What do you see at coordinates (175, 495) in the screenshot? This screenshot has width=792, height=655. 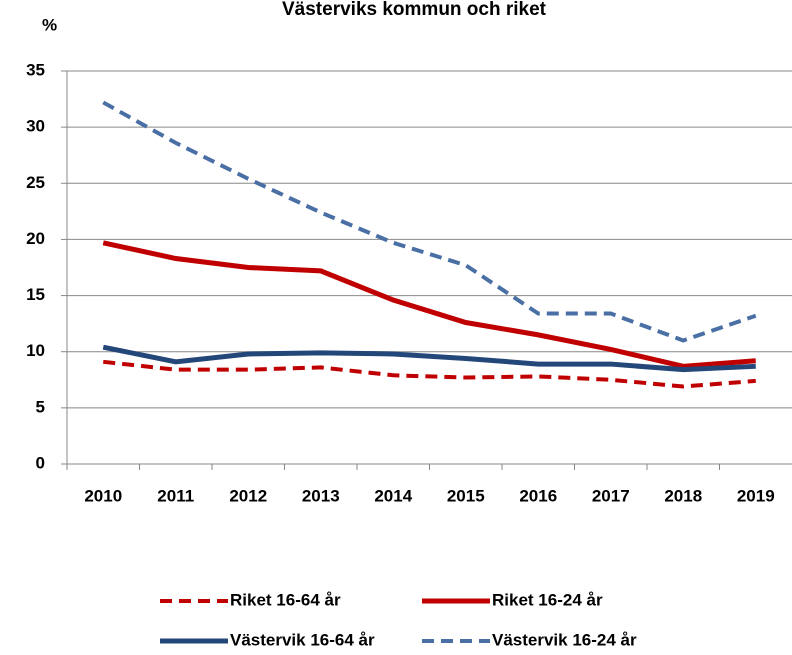 I see `x-tick-label: 2011` at bounding box center [175, 495].